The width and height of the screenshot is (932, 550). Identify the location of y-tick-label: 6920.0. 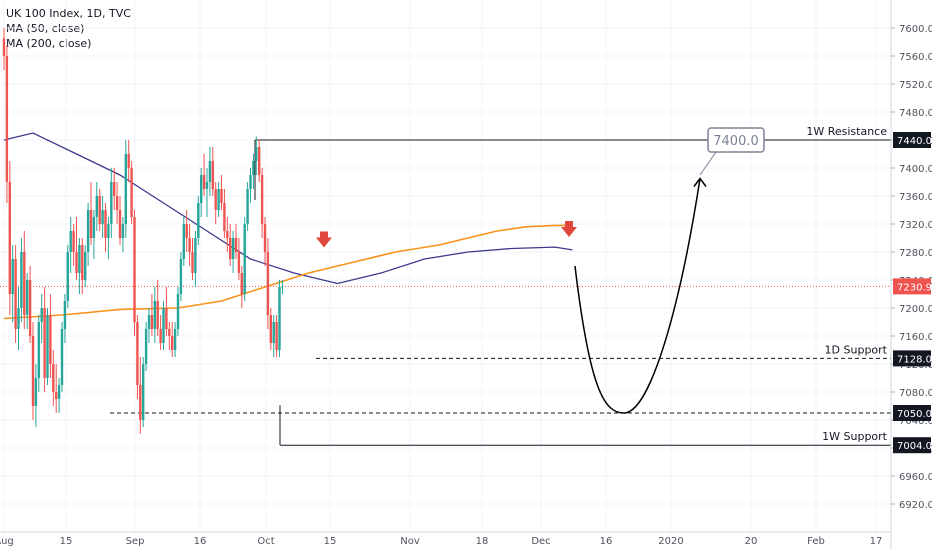
(915, 505).